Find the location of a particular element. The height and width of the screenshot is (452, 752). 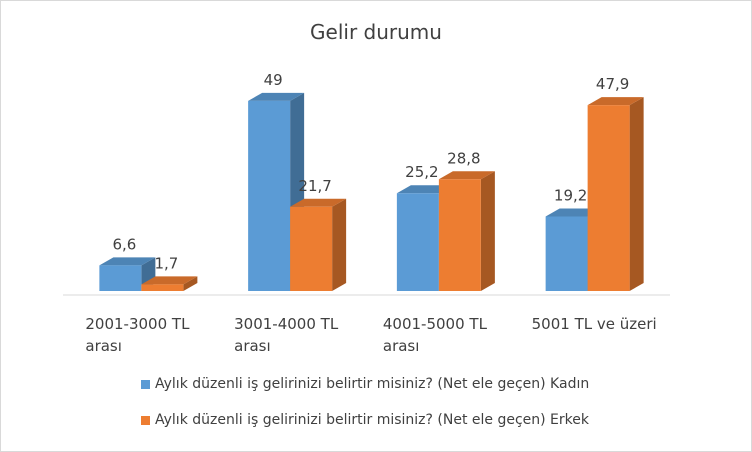

data-label: 1,7 is located at coordinates (166, 263).